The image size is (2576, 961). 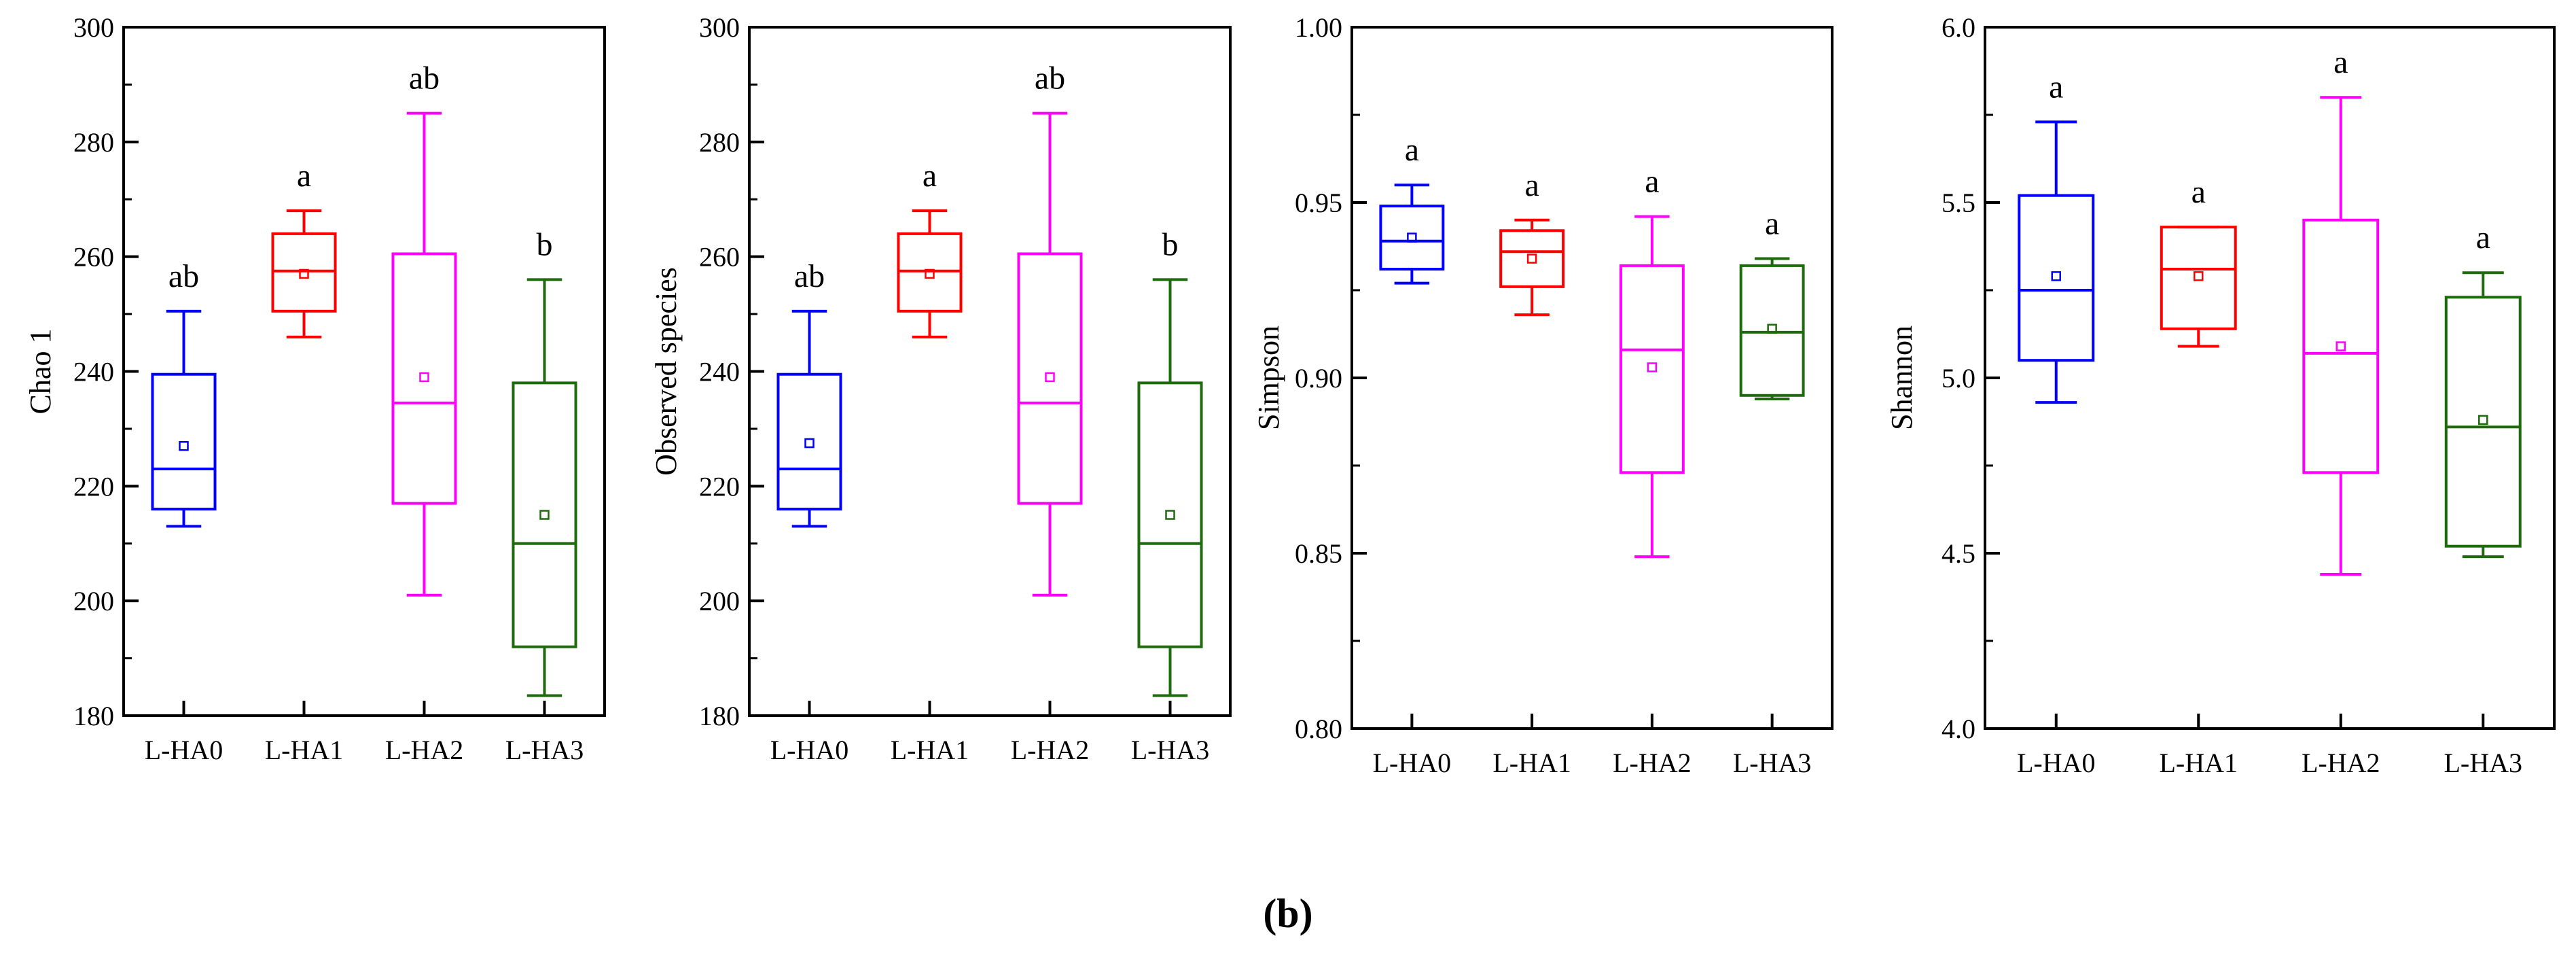 I want to click on y-tick-label: 180, so click(x=94, y=716).